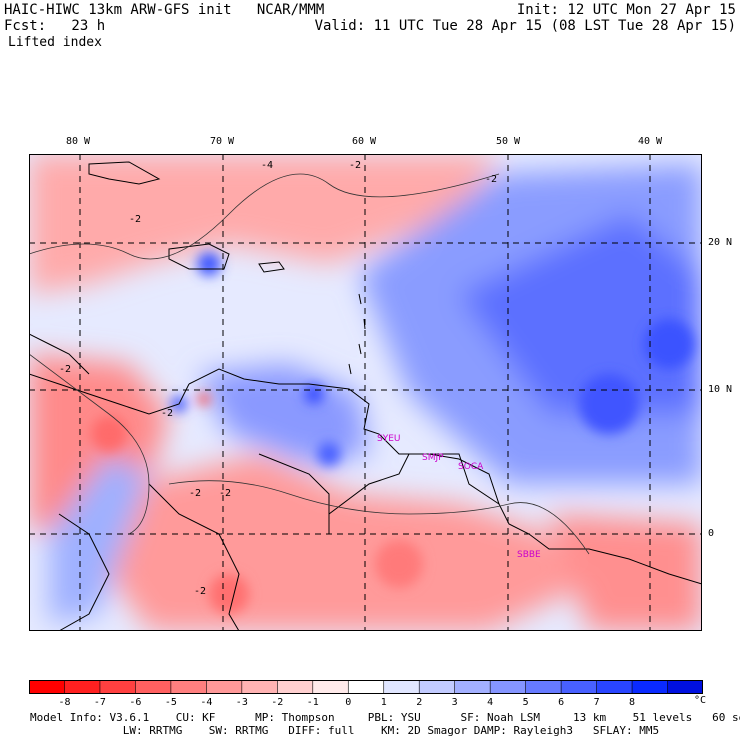 This screenshot has width=740, height=740. What do you see at coordinates (199, 256) in the screenshot?
I see `hispaniola` at bounding box center [199, 256].